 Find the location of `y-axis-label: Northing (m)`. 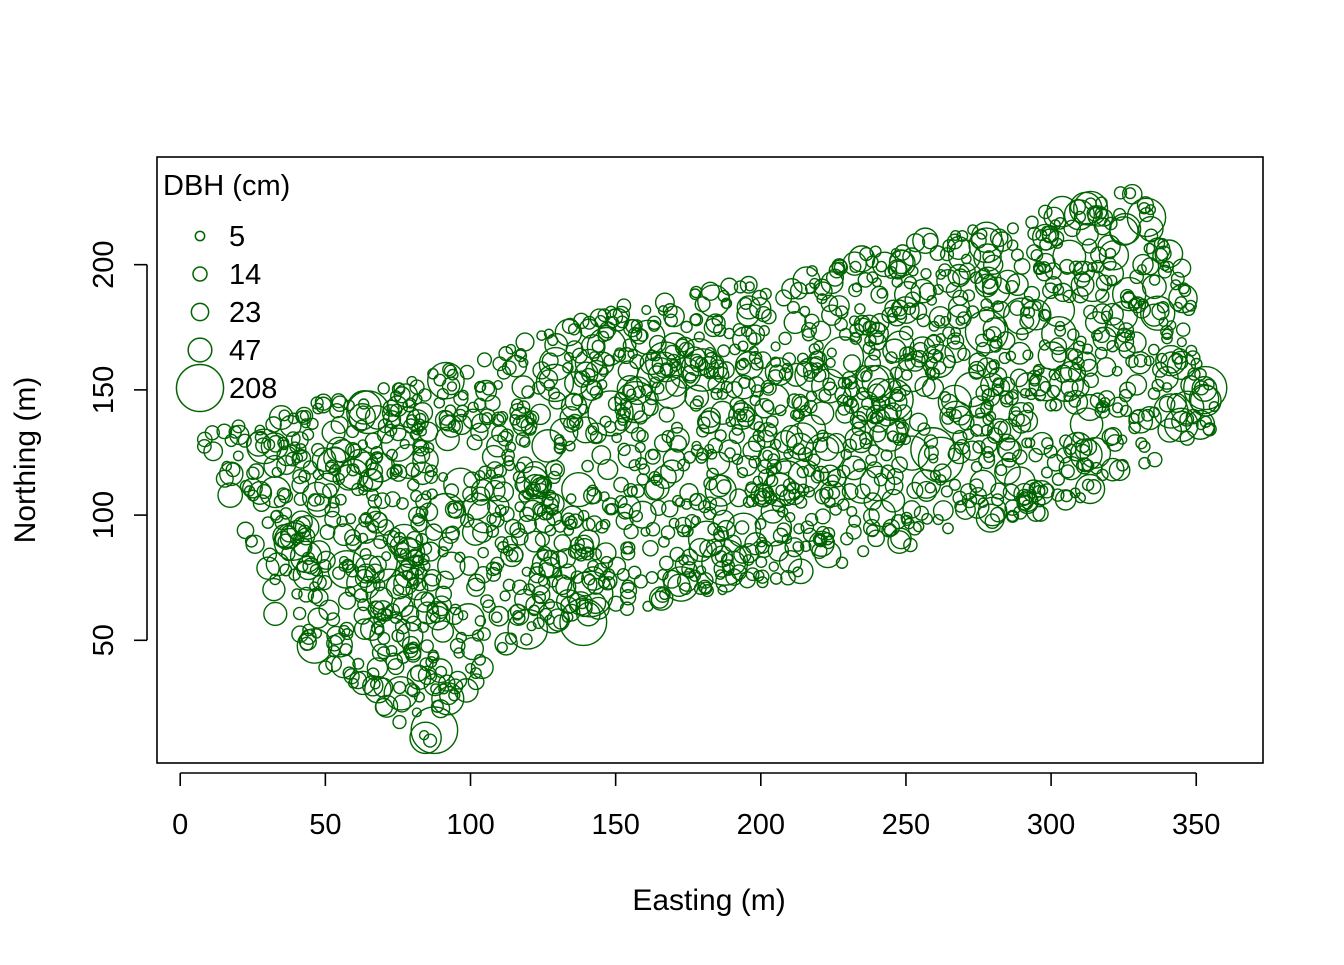

y-axis-label: Northing (m) is located at coordinates (25, 460).